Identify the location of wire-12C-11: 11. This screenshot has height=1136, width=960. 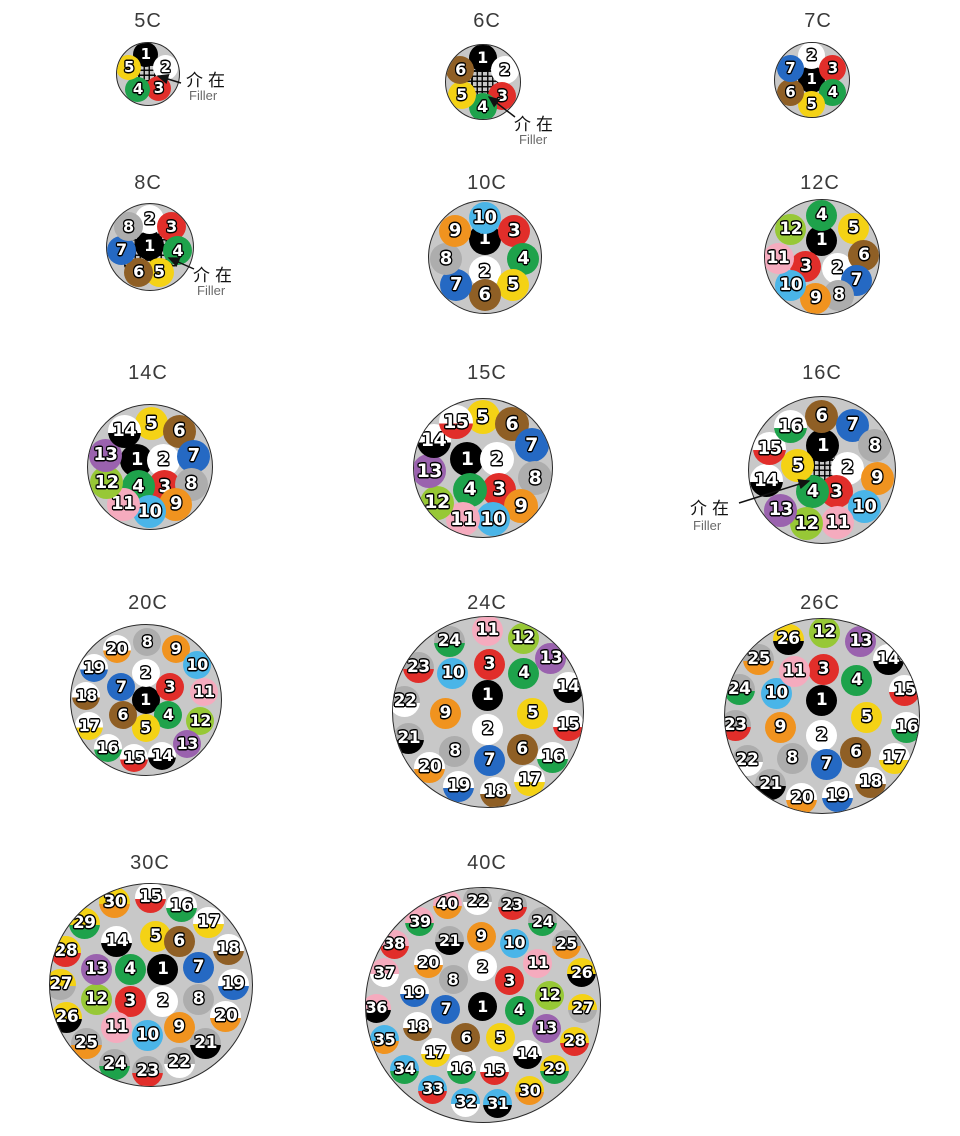
(779, 258).